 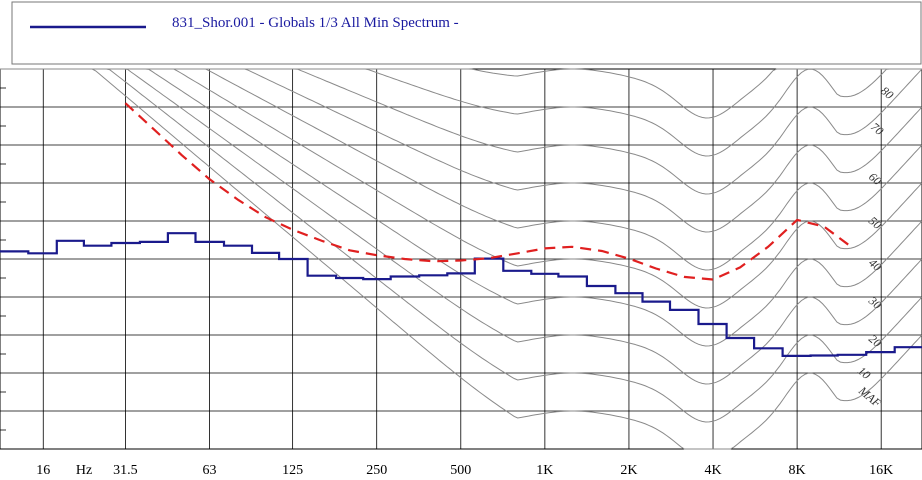 I want to click on x-tick-label: 8K, so click(x=797, y=470).